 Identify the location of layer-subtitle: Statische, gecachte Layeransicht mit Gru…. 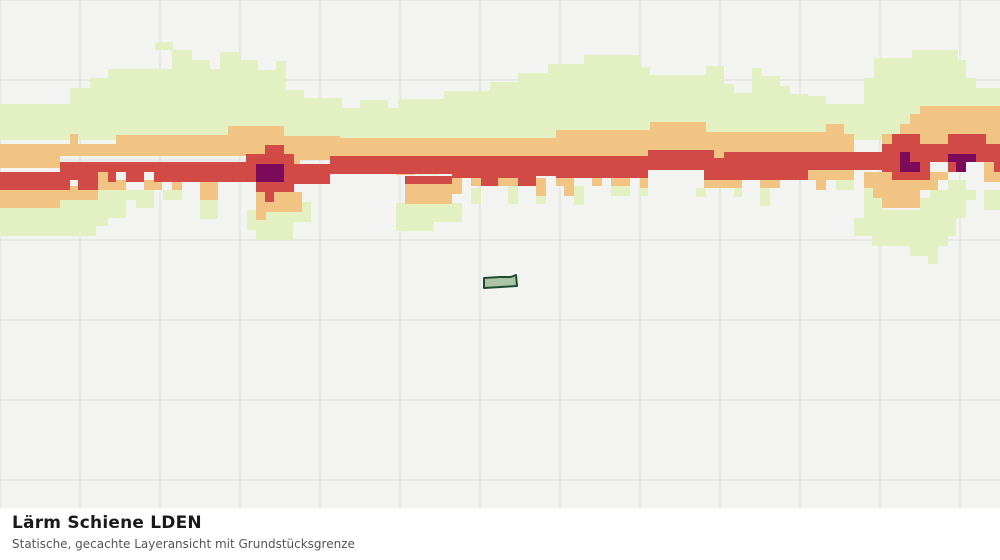
(183, 544).